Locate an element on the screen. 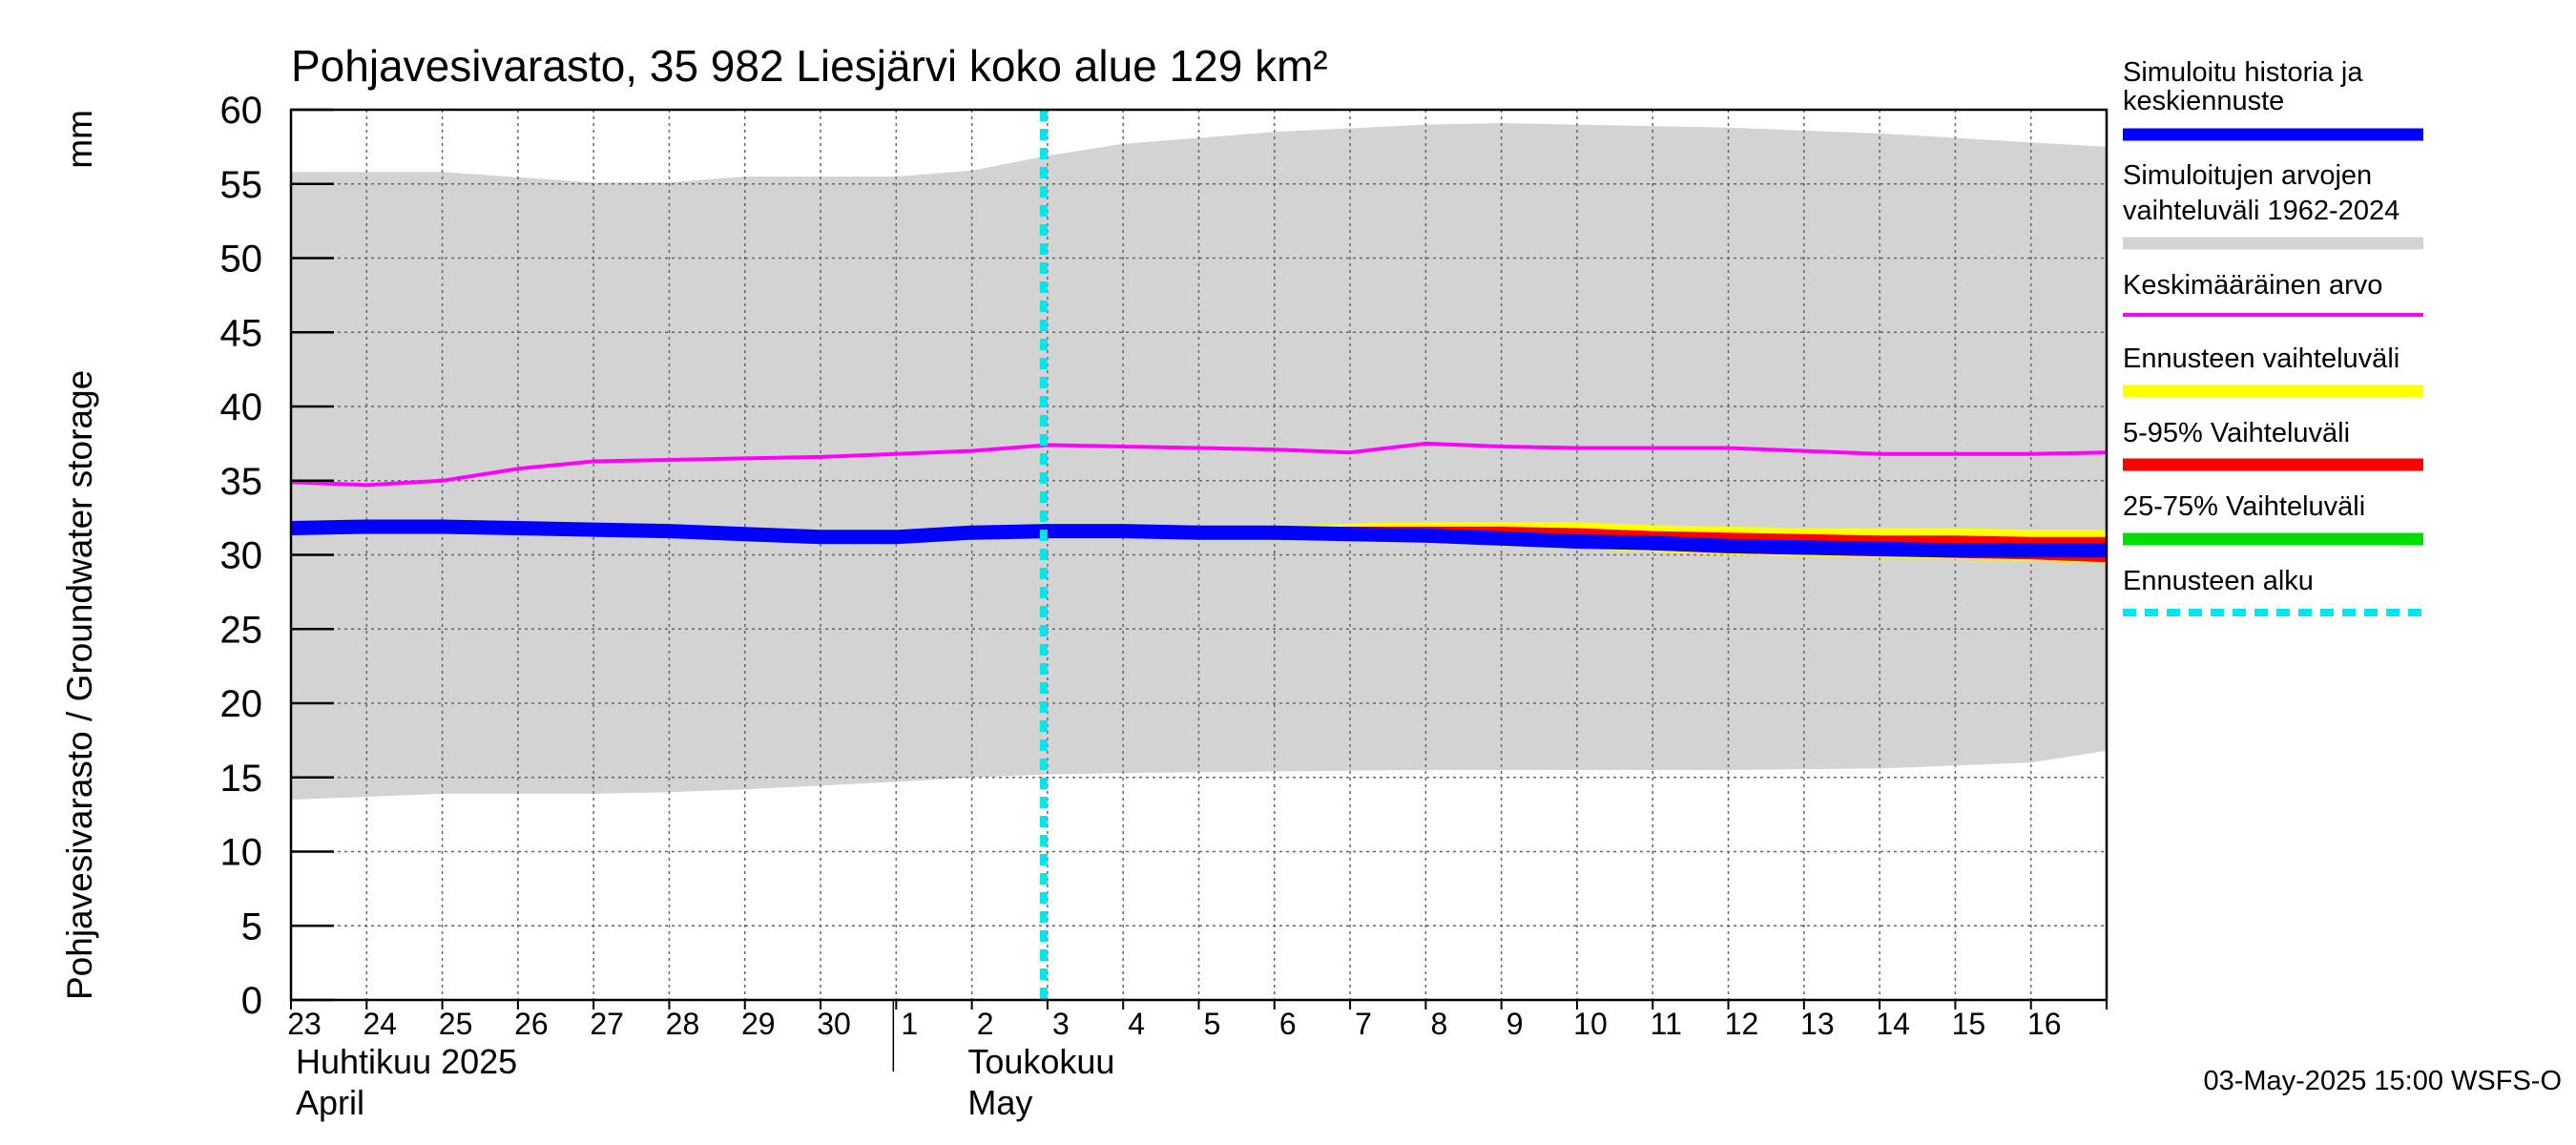  x-tick-label: 7 is located at coordinates (1363, 1024).